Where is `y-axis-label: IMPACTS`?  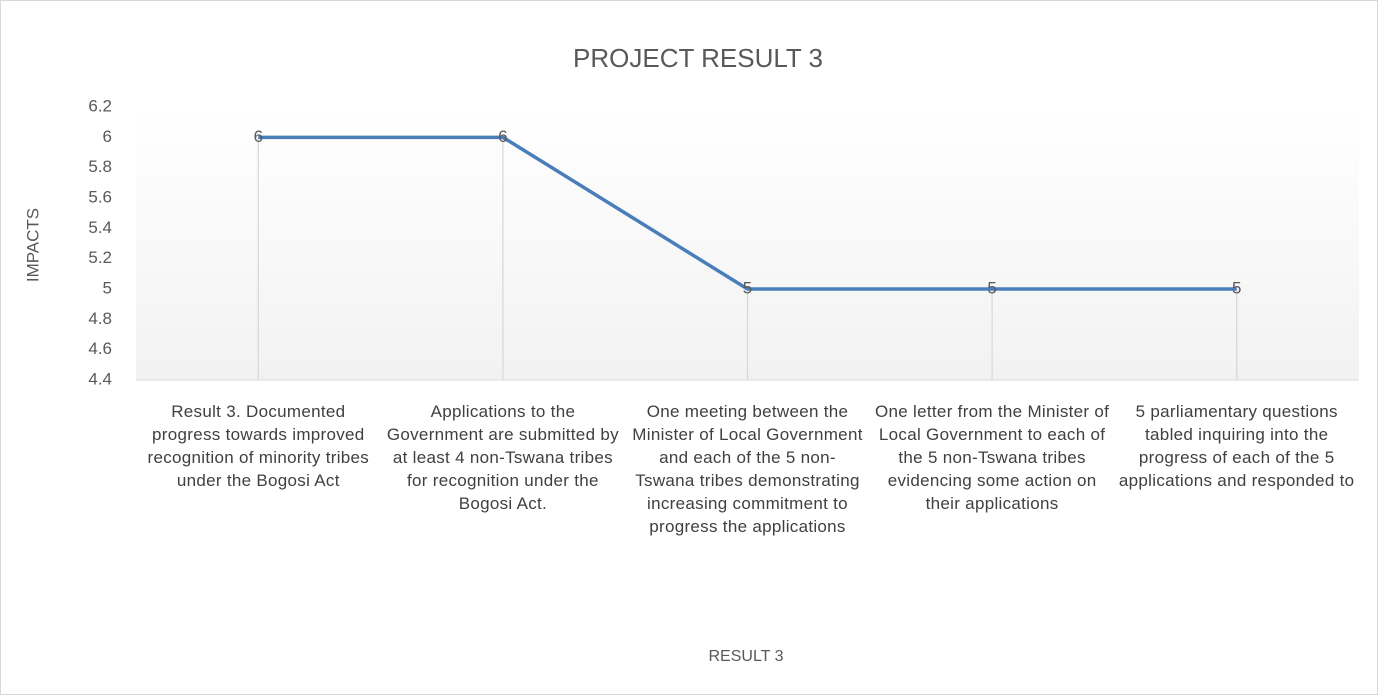 y-axis-label: IMPACTS is located at coordinates (32, 245).